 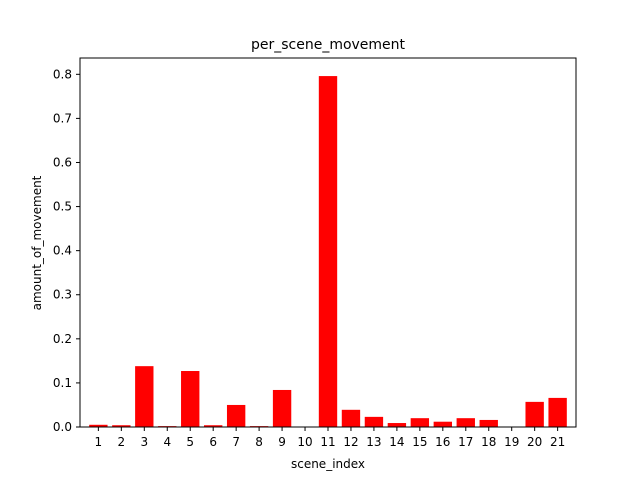 I want to click on y-tick-label: 0.8, so click(x=62, y=74).